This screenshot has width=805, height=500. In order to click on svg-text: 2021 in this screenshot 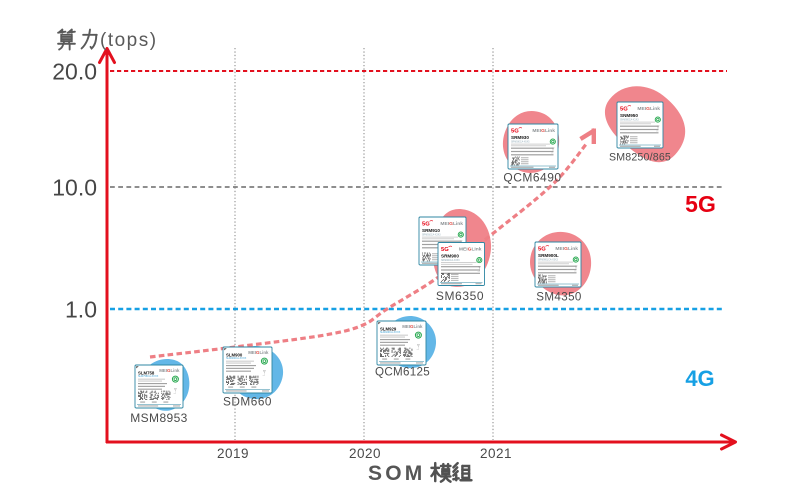, I will do `click(496, 453)`.